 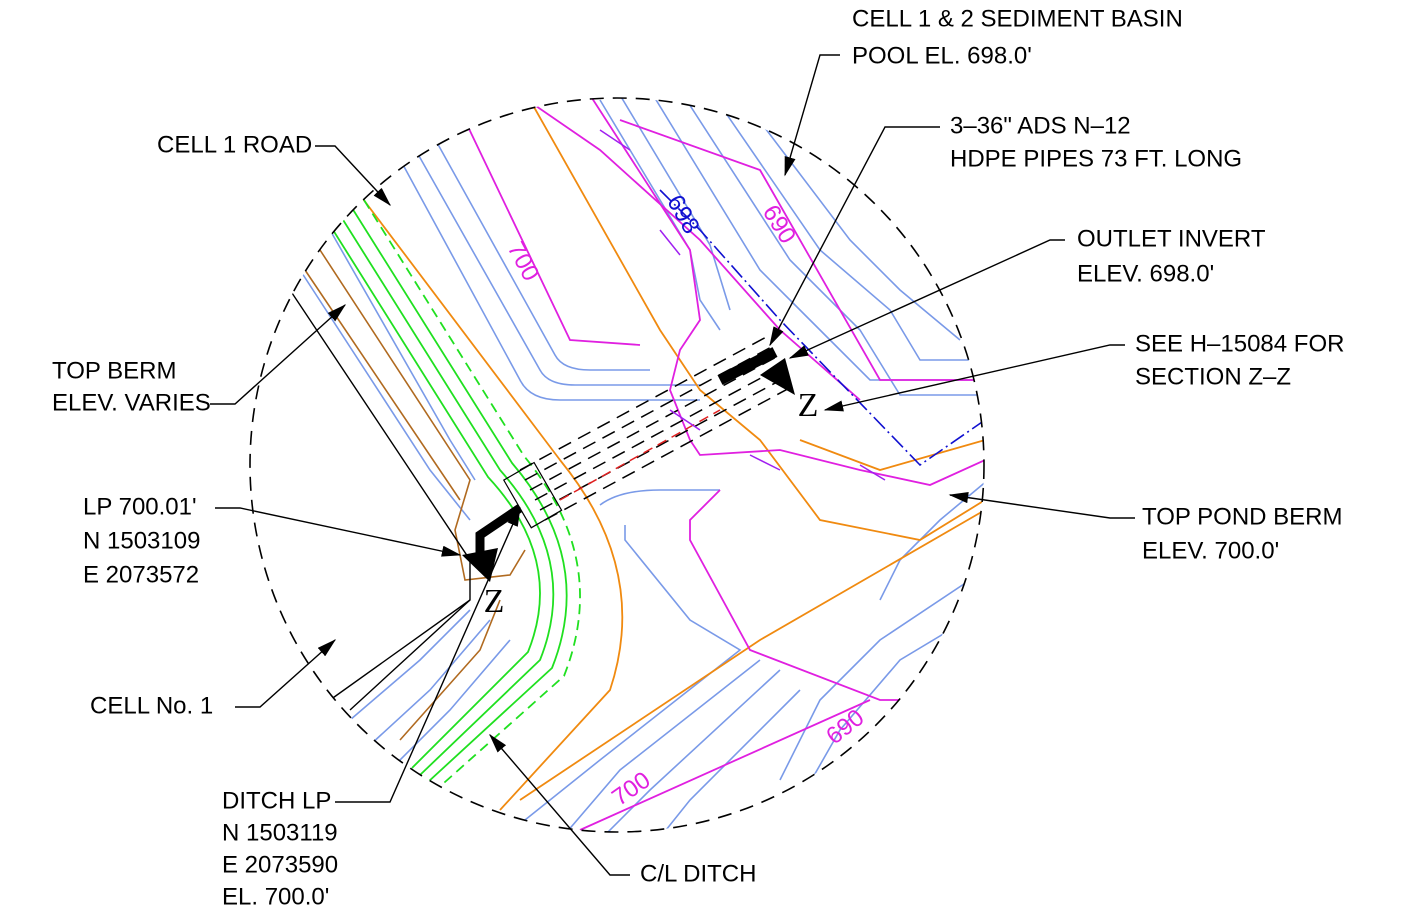 What do you see at coordinates (234, 144) in the screenshot?
I see `label: CELL 1 ROAD` at bounding box center [234, 144].